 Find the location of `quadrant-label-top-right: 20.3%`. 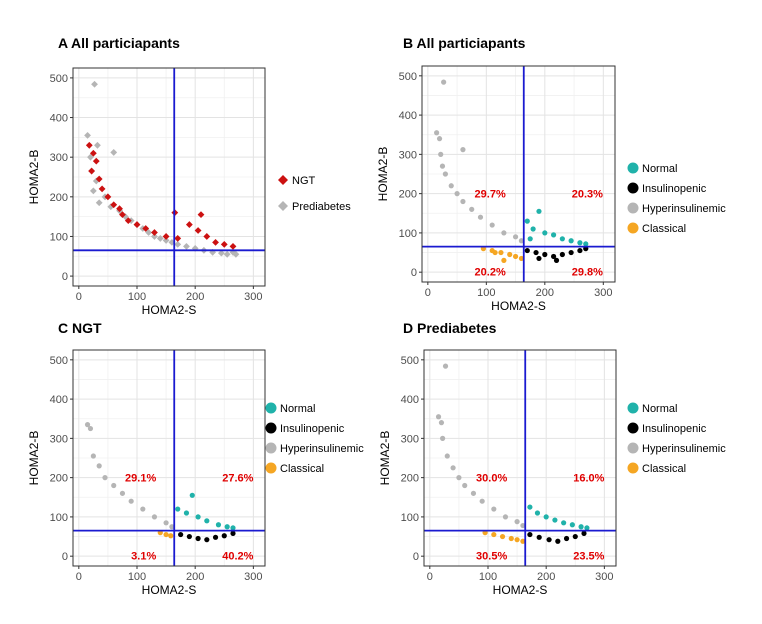

quadrant-label-top-right: 20.3% is located at coordinates (587, 195).